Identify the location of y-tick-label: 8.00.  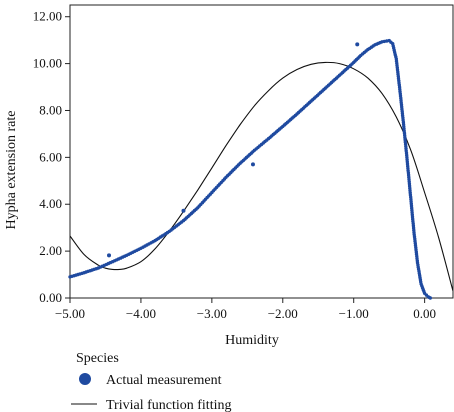
(50, 109).